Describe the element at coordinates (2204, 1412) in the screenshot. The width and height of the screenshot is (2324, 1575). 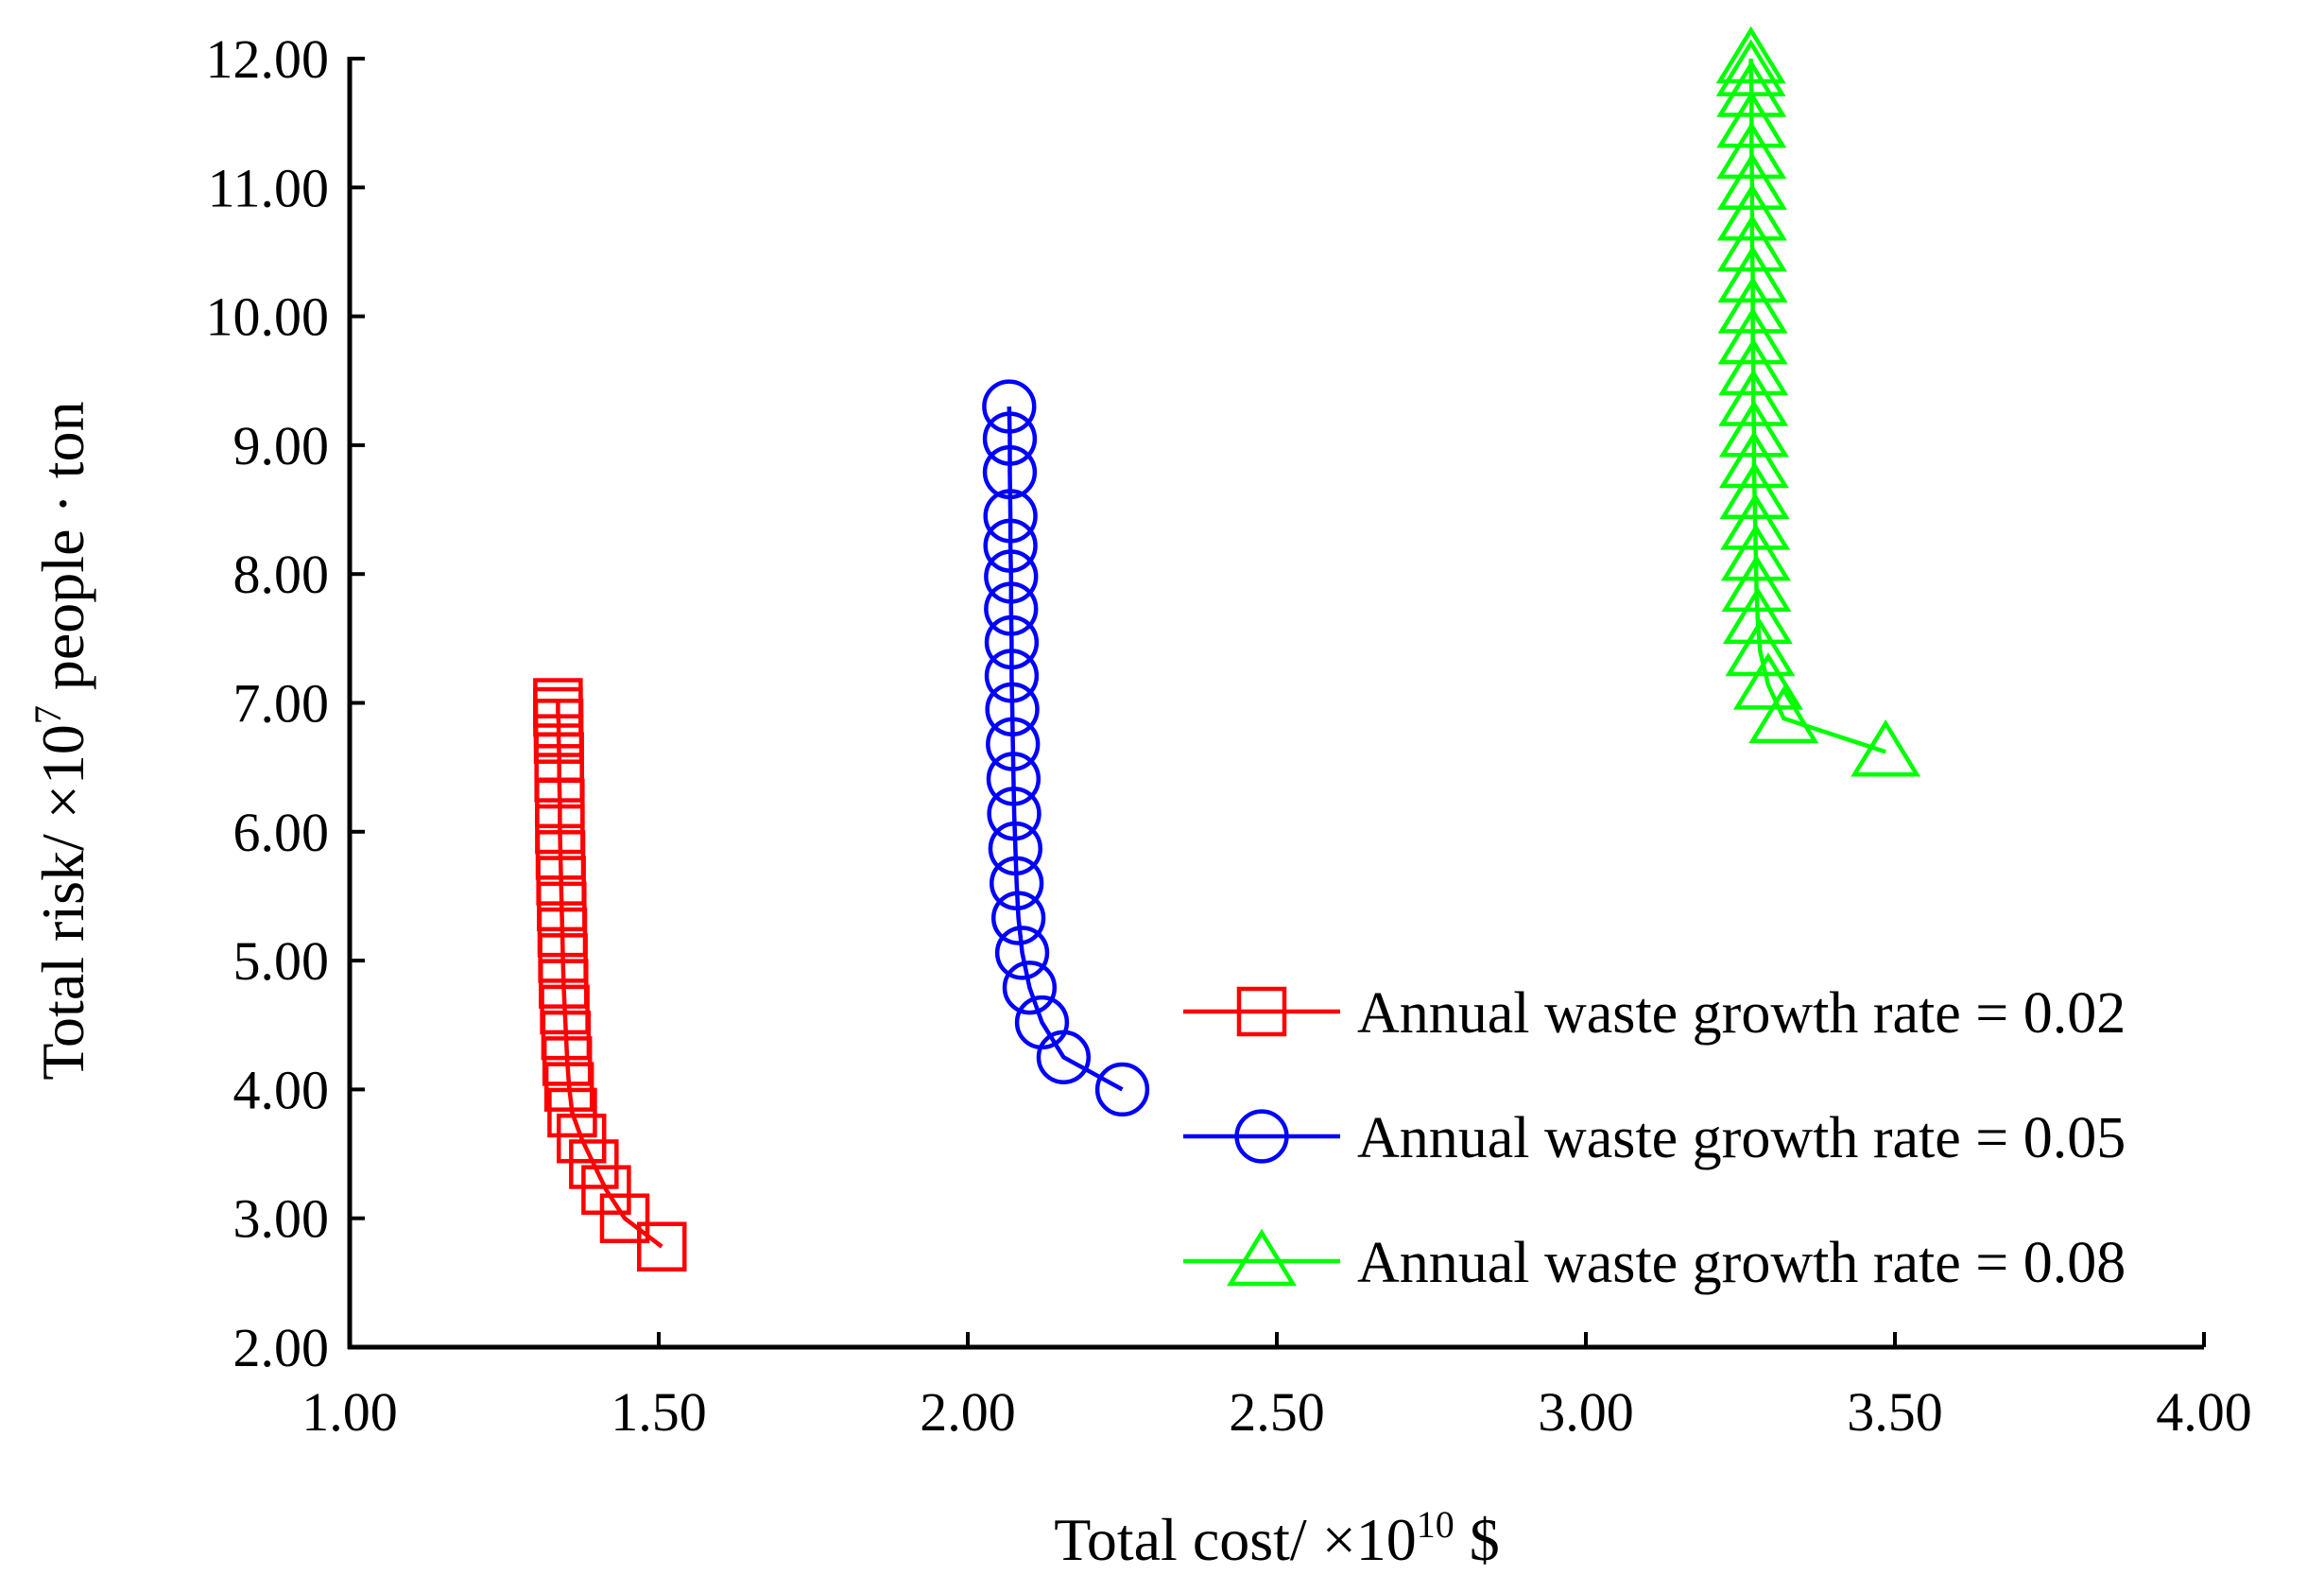
I see `x-tick-label: 4.00` at that location.